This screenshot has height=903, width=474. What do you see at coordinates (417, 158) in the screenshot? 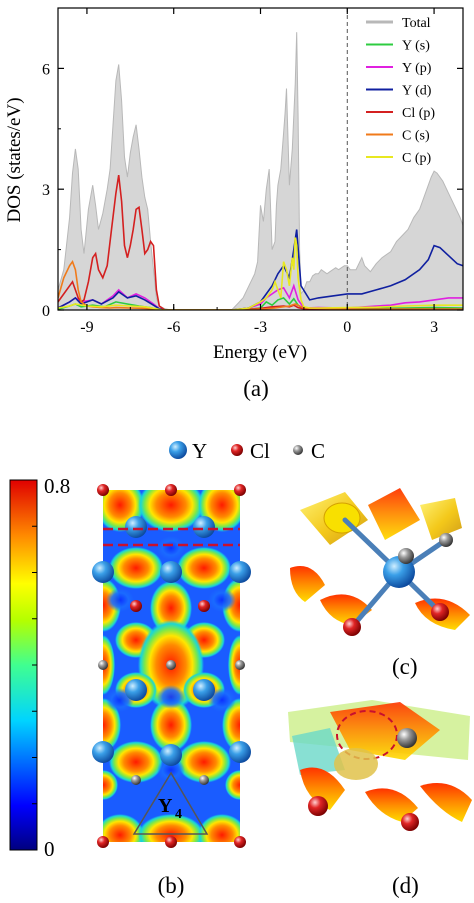
I see `legend-label: C (p)` at bounding box center [417, 158].